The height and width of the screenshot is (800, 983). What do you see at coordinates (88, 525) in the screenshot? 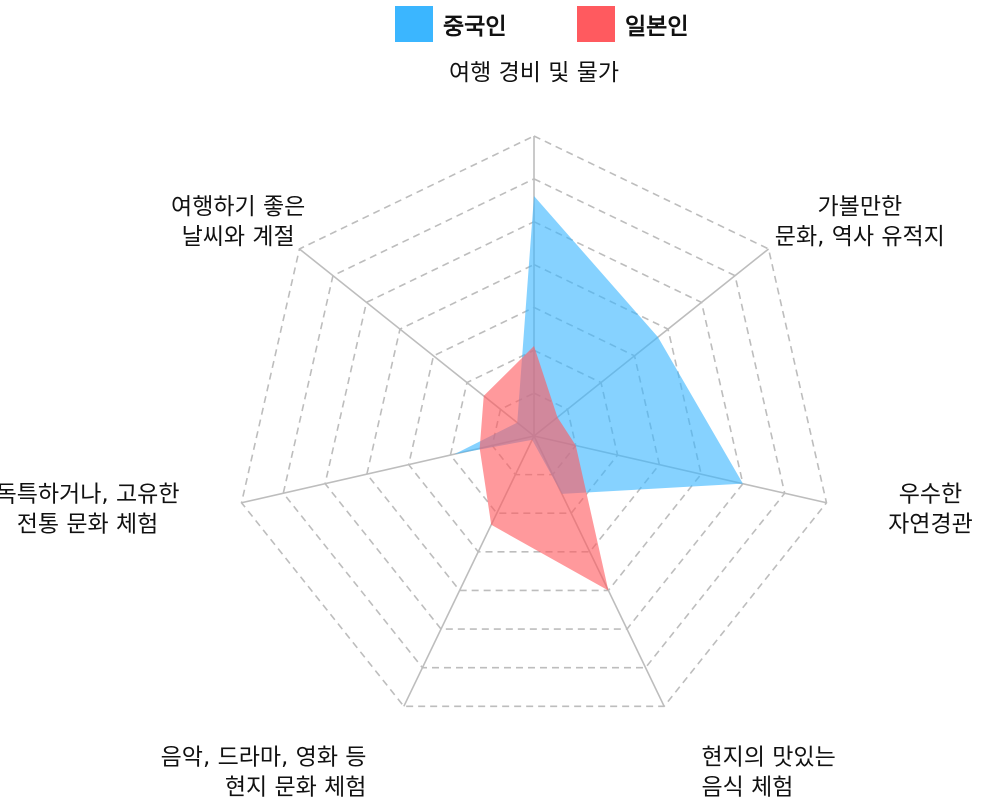
I see `axis-label-6-line-2: 전통 문화 체험` at bounding box center [88, 525].